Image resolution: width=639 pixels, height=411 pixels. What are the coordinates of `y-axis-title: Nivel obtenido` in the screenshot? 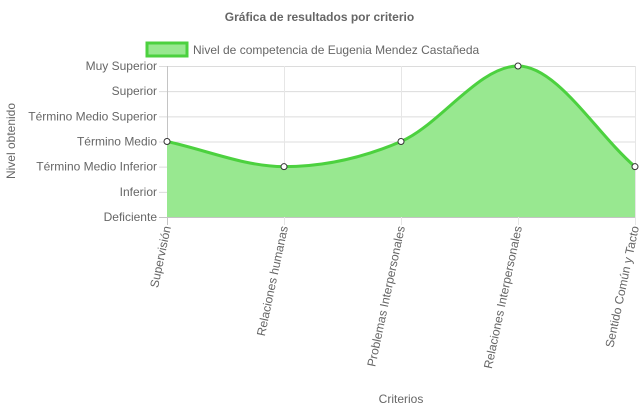 It's located at (11, 141).